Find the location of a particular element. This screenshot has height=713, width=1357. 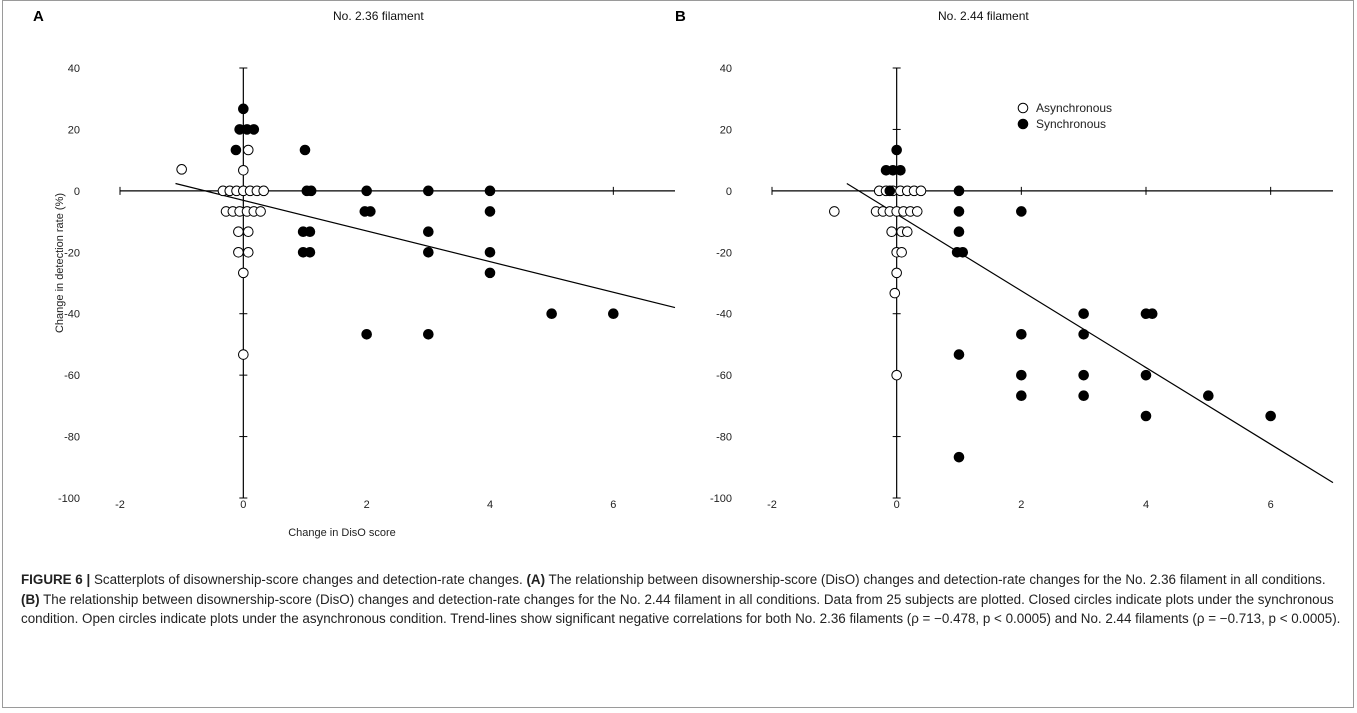

panel-b-y-tick-label: -100 is located at coordinates (721, 499).